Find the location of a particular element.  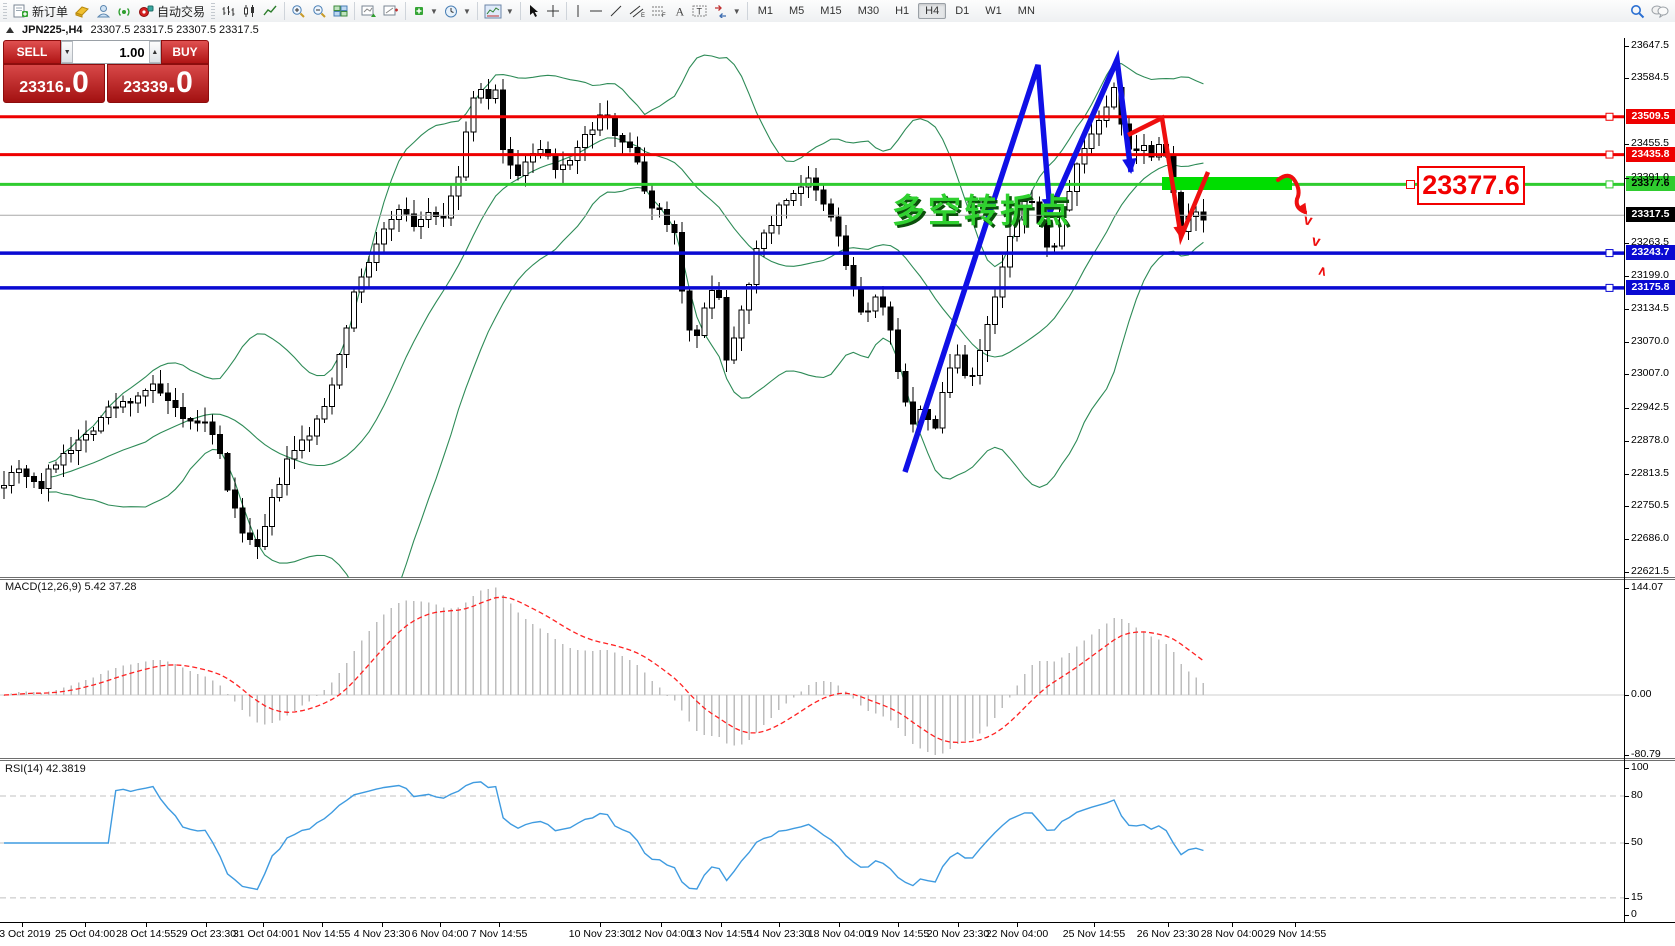

styles-button is located at coordinates (82, 11).